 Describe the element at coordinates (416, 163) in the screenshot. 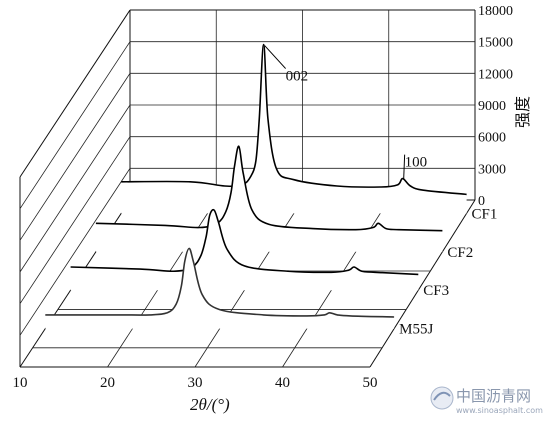

I see `peak-annotation-100: 100` at that location.